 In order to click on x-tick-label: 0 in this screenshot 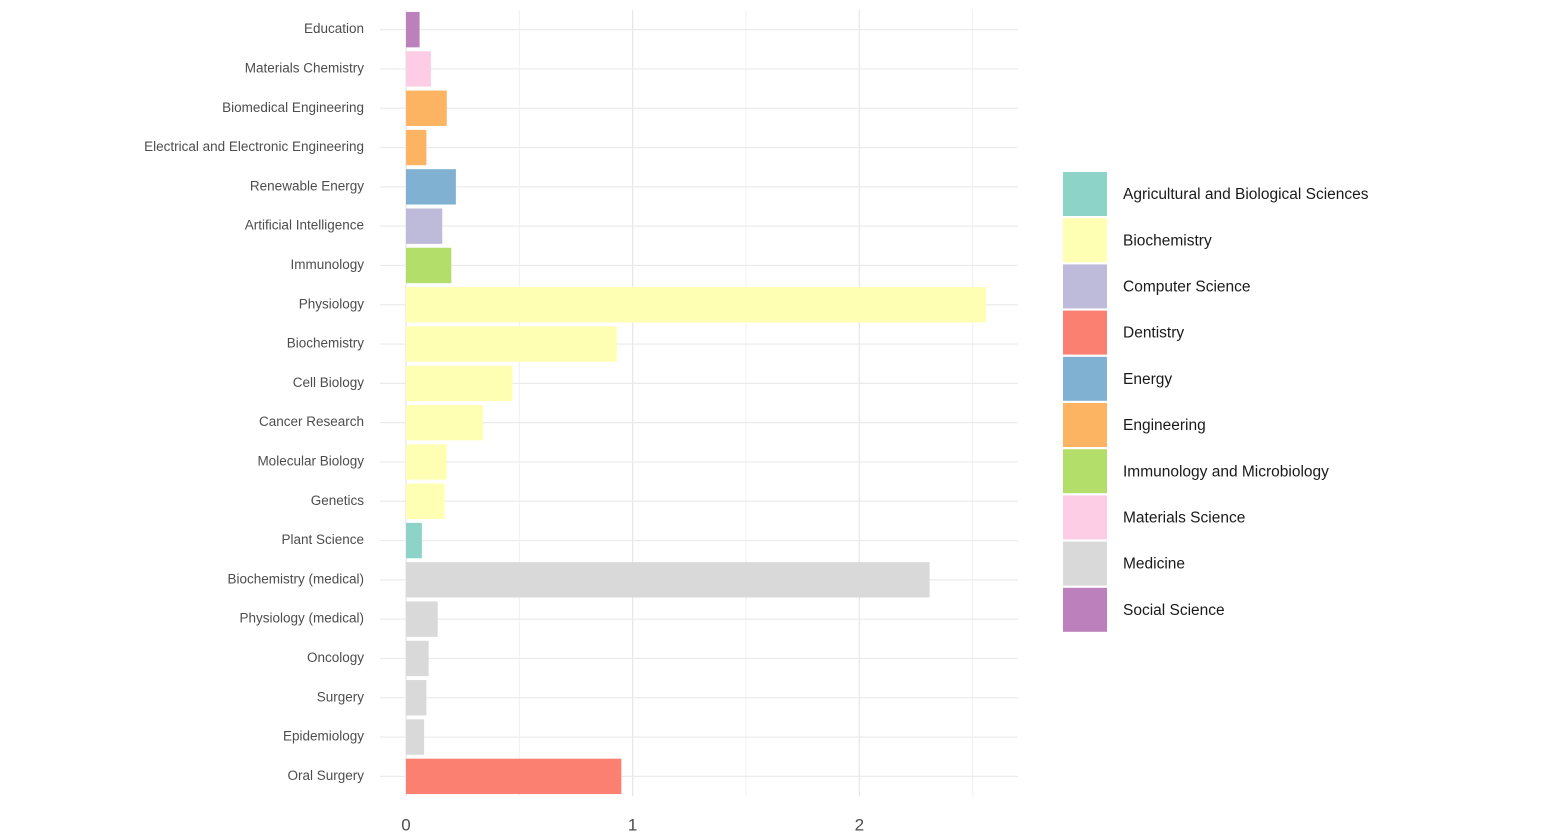, I will do `click(405, 824)`.